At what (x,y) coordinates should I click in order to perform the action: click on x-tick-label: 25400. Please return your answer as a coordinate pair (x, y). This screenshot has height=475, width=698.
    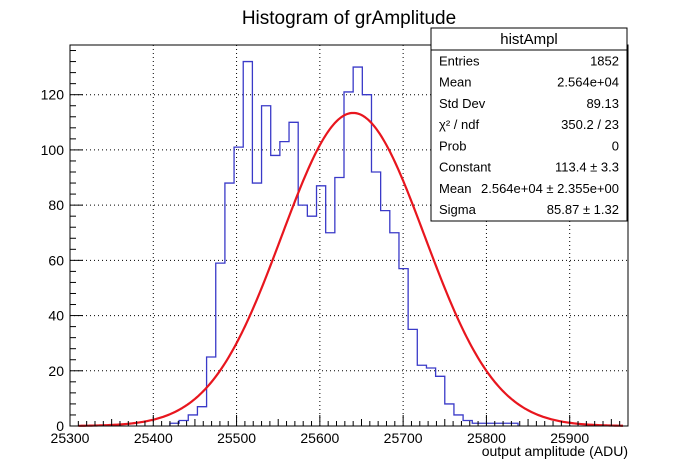
    Looking at the image, I should click on (153, 438).